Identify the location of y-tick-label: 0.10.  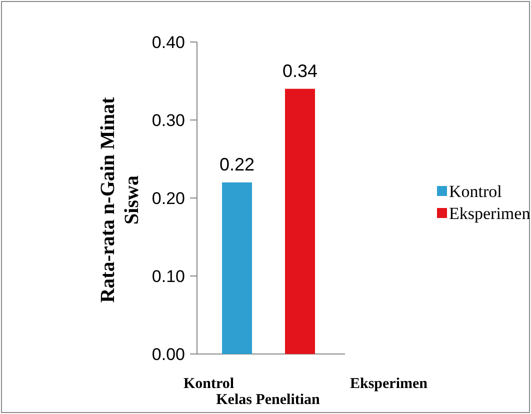
(168, 276).